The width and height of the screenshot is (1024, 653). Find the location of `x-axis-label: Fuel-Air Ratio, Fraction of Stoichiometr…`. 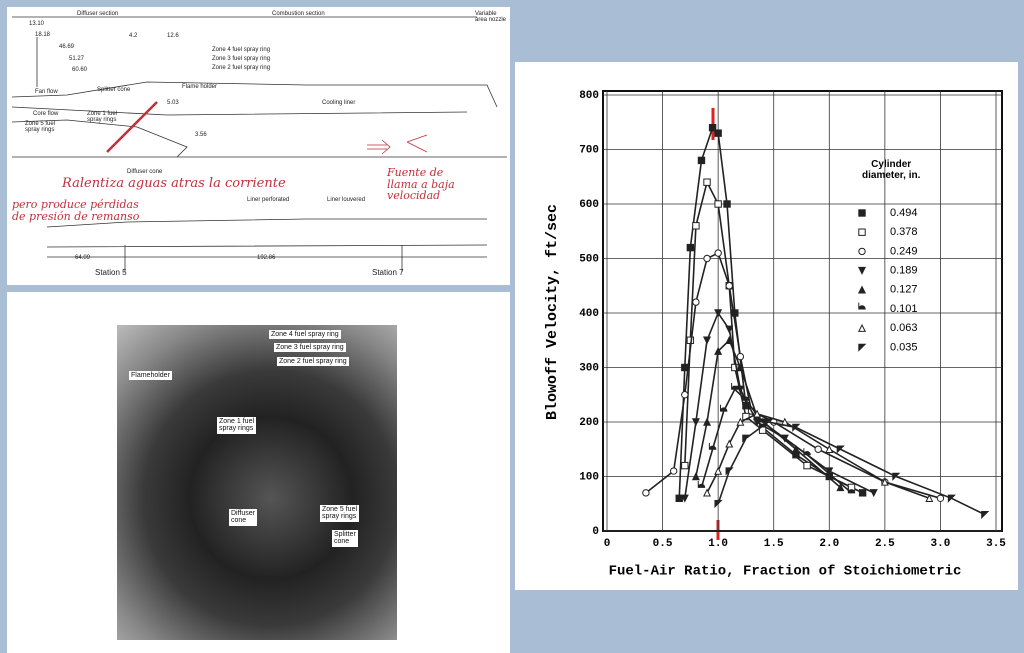

x-axis-label: Fuel-Air Ratio, Fraction of Stoichiometr… is located at coordinates (785, 572).